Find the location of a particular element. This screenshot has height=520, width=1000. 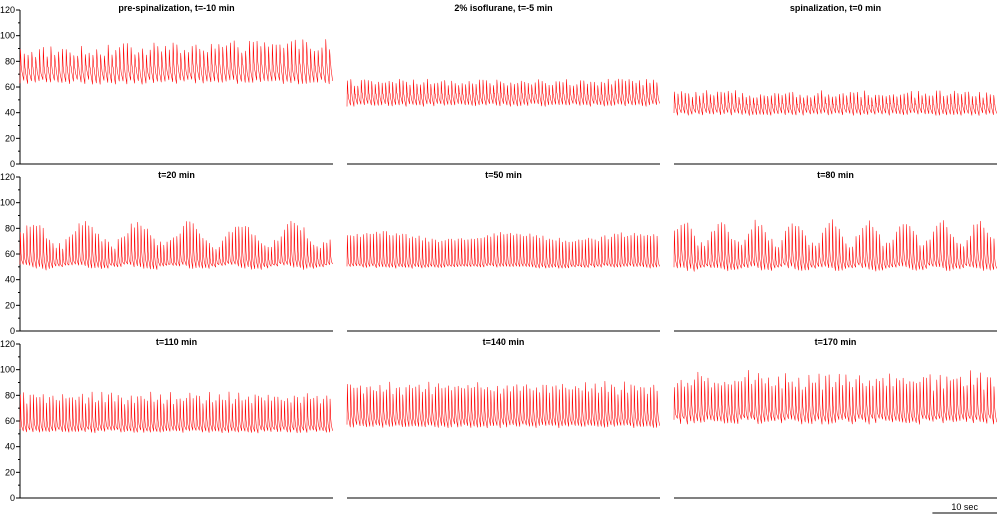

panel: t=20 min 0 20 40 60 80 100 120 is located at coordinates (166, 253).